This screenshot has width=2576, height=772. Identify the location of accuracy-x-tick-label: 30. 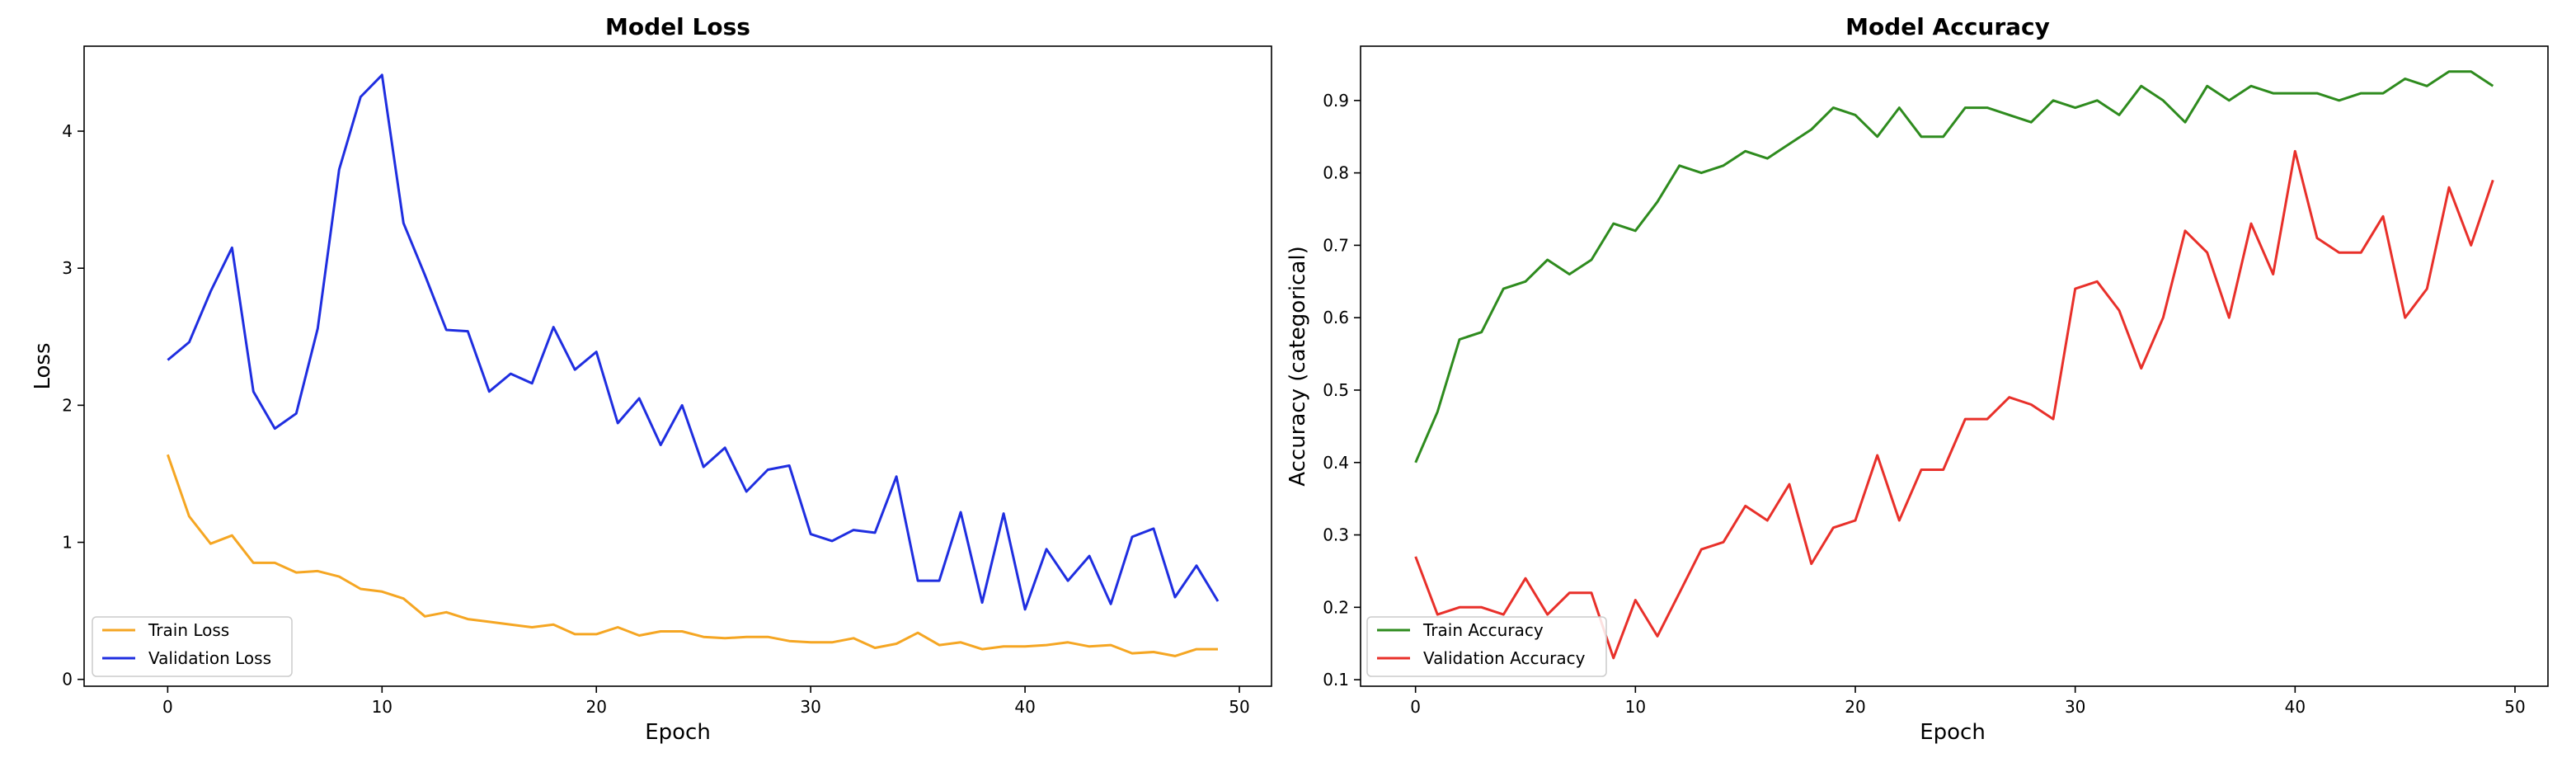
(2075, 707).